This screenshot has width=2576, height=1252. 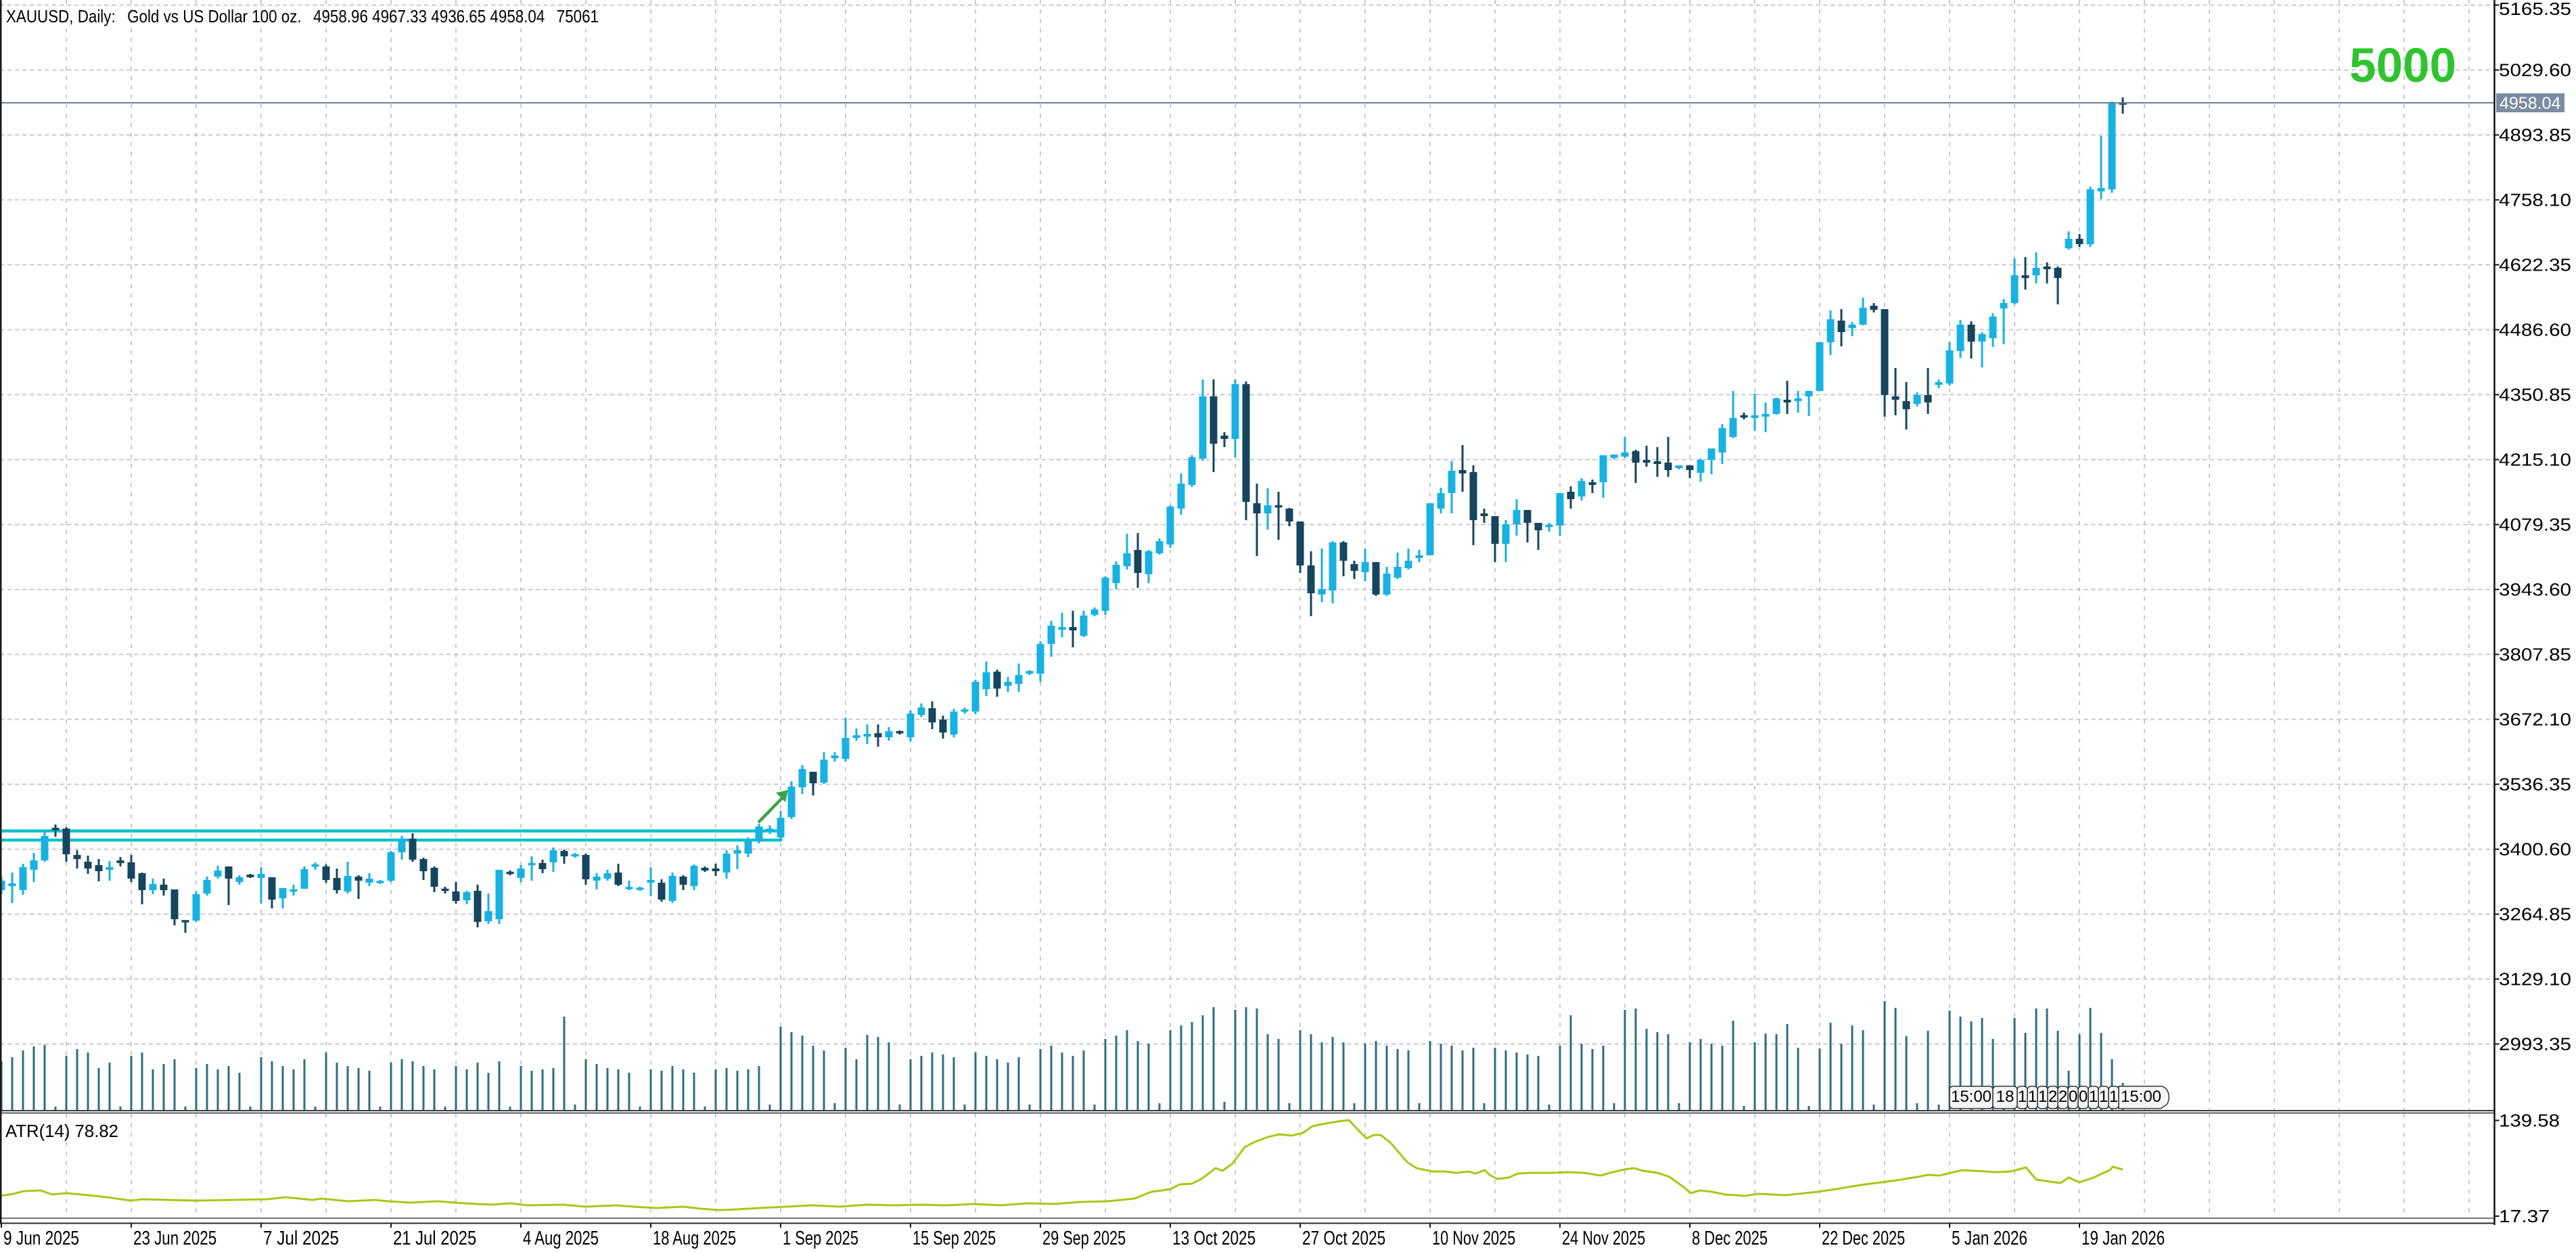 What do you see at coordinates (1084, 1238) in the screenshot?
I see `svg-text: 29 Sep 2025` at bounding box center [1084, 1238].